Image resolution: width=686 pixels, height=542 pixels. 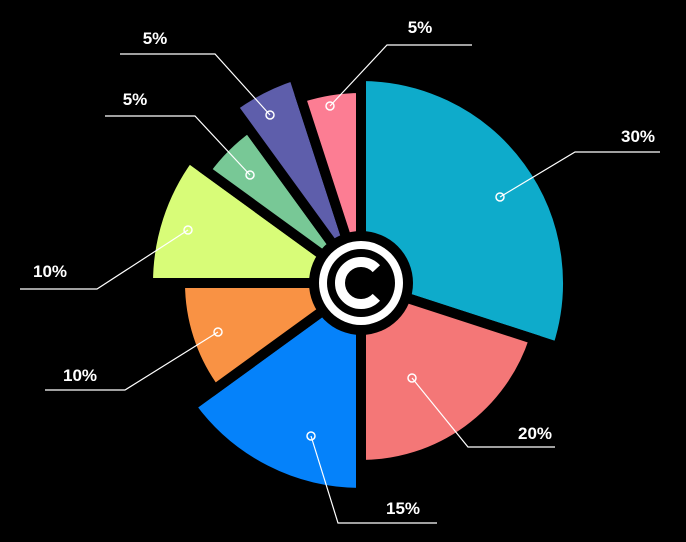 What do you see at coordinates (535, 433) in the screenshot?
I see `slice-label: 20%` at bounding box center [535, 433].